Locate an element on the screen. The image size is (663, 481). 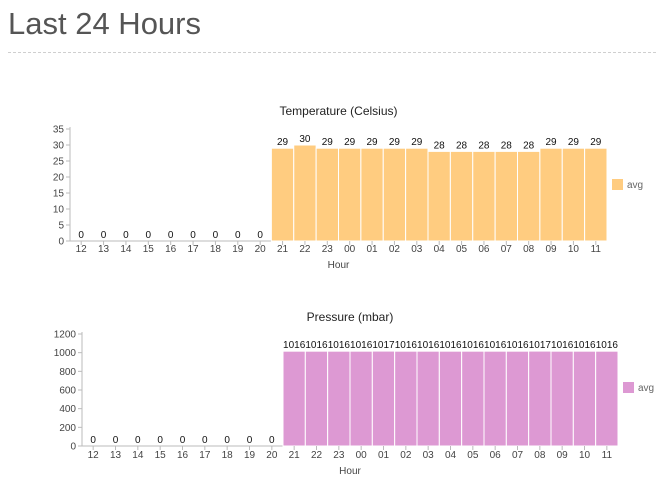
pressure-y-tick-label: 400 is located at coordinates (67, 409).